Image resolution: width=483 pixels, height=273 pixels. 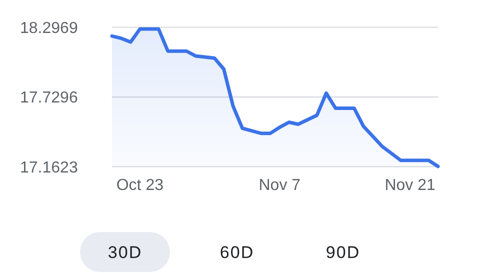 I want to click on x-tick-label: Oct 23, so click(x=140, y=185).